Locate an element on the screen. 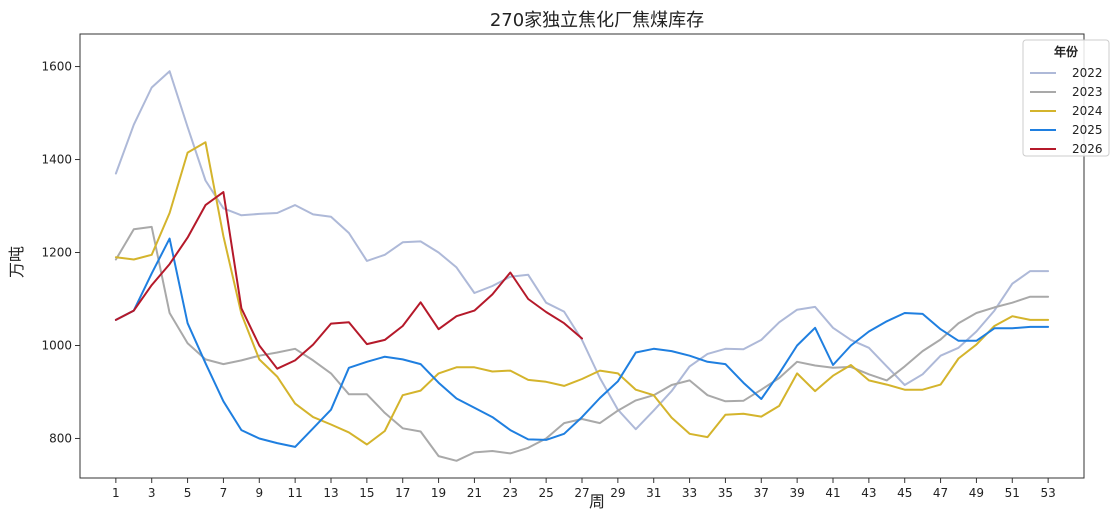  y-tick-label: 1000 is located at coordinates (56, 345).